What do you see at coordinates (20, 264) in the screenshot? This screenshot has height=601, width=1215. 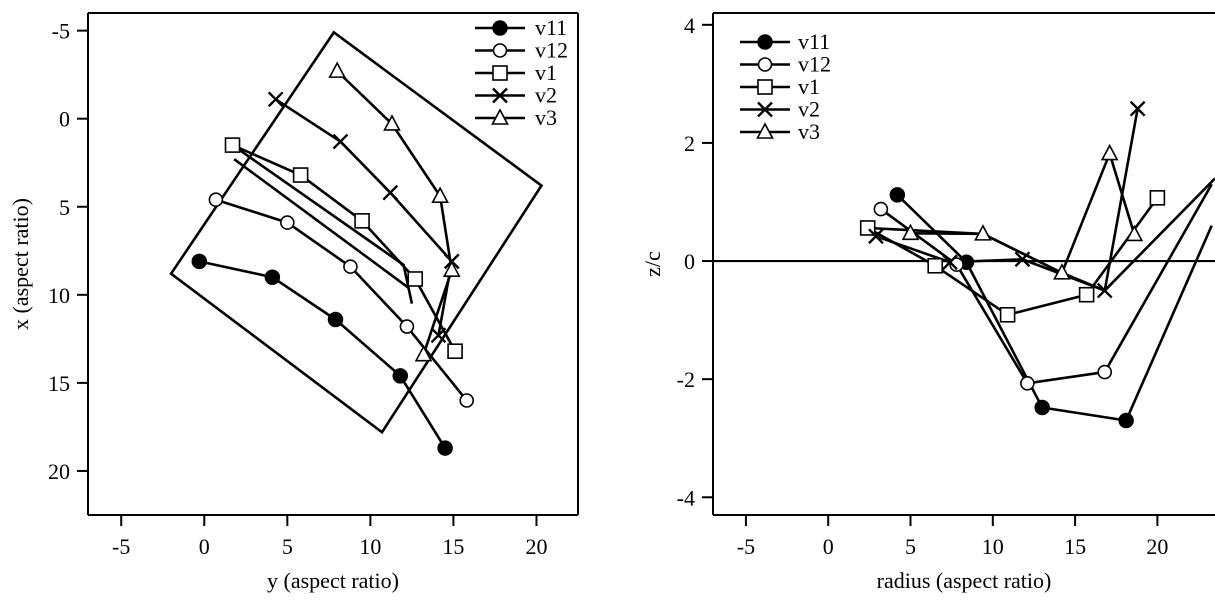 I see `y-axis-title: x (aspect ratio)` at bounding box center [20, 264].